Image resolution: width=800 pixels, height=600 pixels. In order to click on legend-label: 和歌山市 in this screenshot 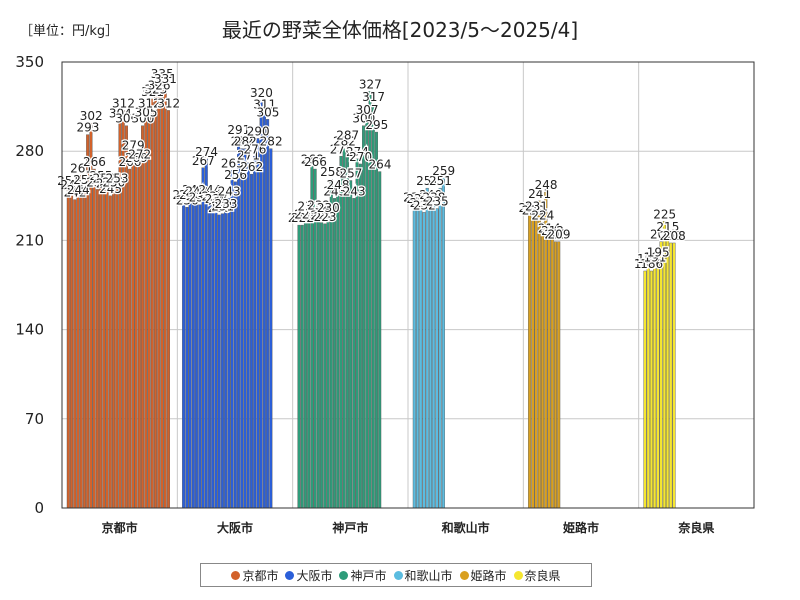, I will do `click(428, 575)`.